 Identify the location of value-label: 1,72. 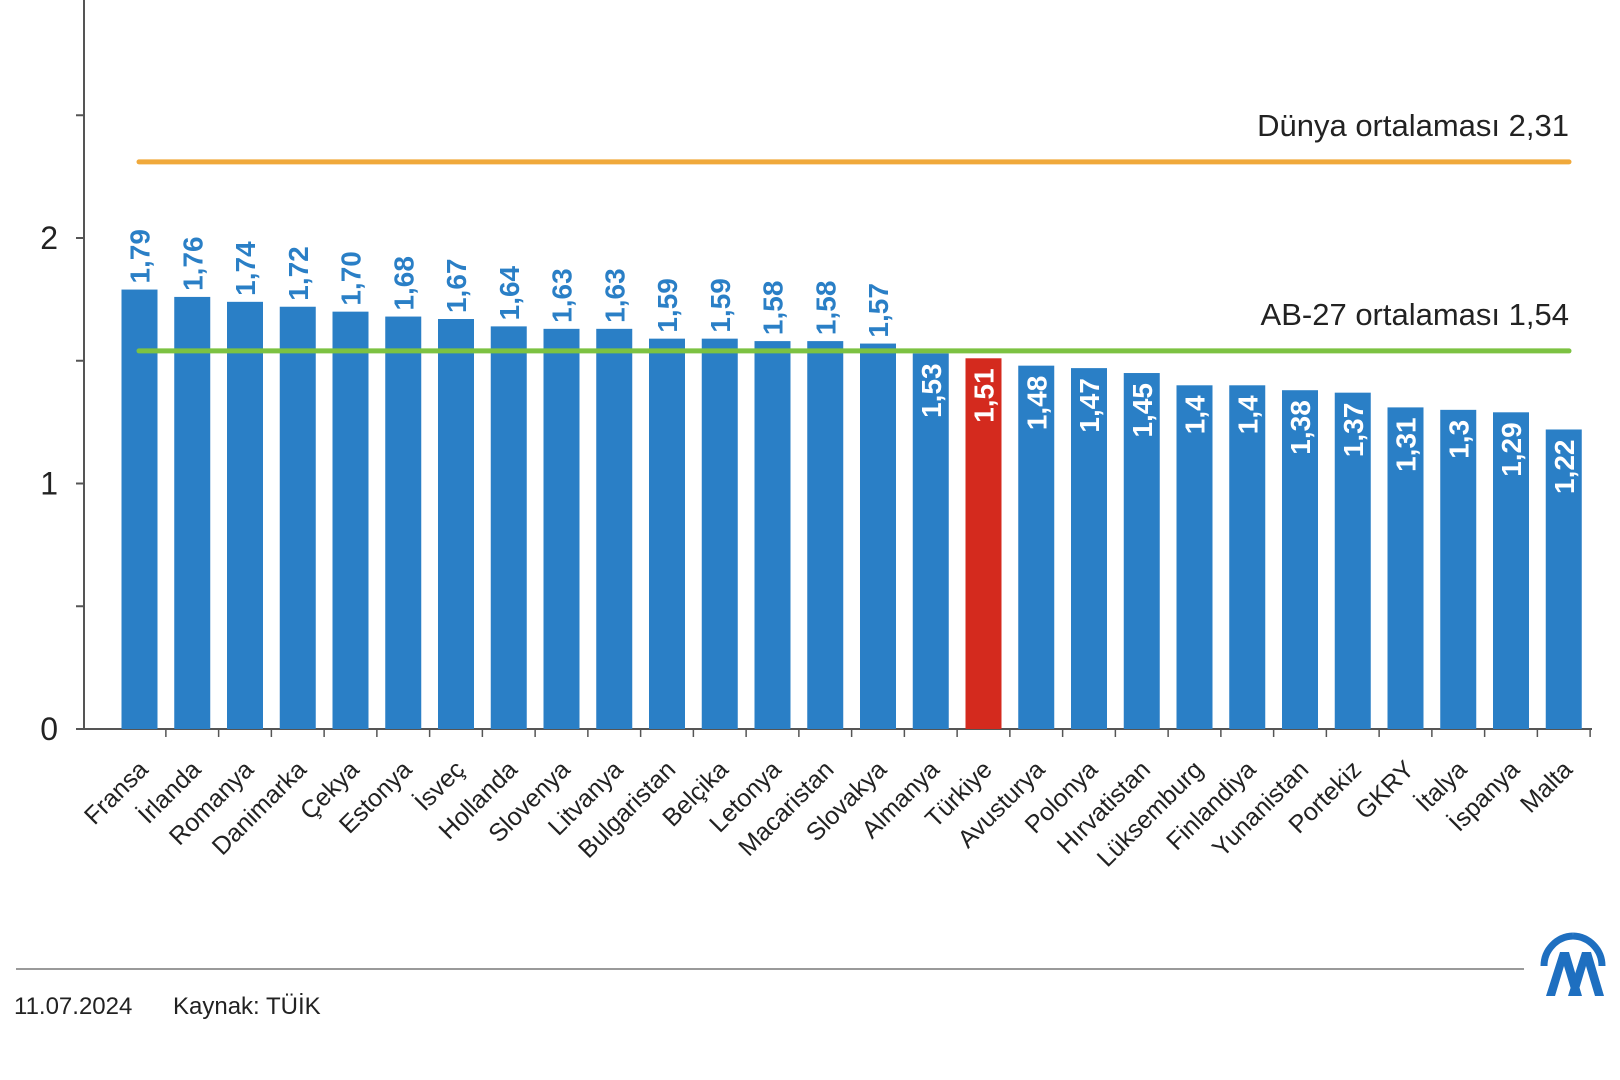
(298, 273).